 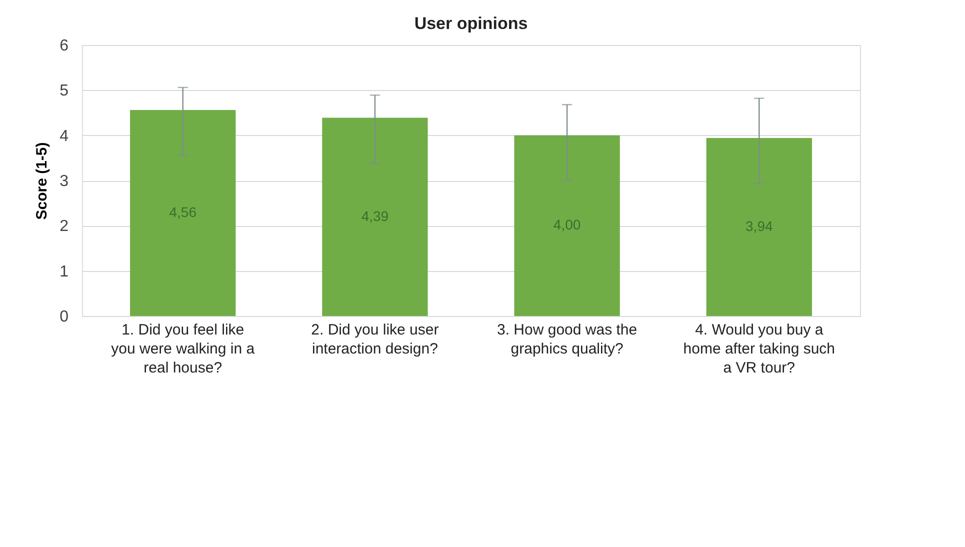 I want to click on x-tick-label: 1. Did you feel like you were walking in a real house?, so click(x=183, y=349).